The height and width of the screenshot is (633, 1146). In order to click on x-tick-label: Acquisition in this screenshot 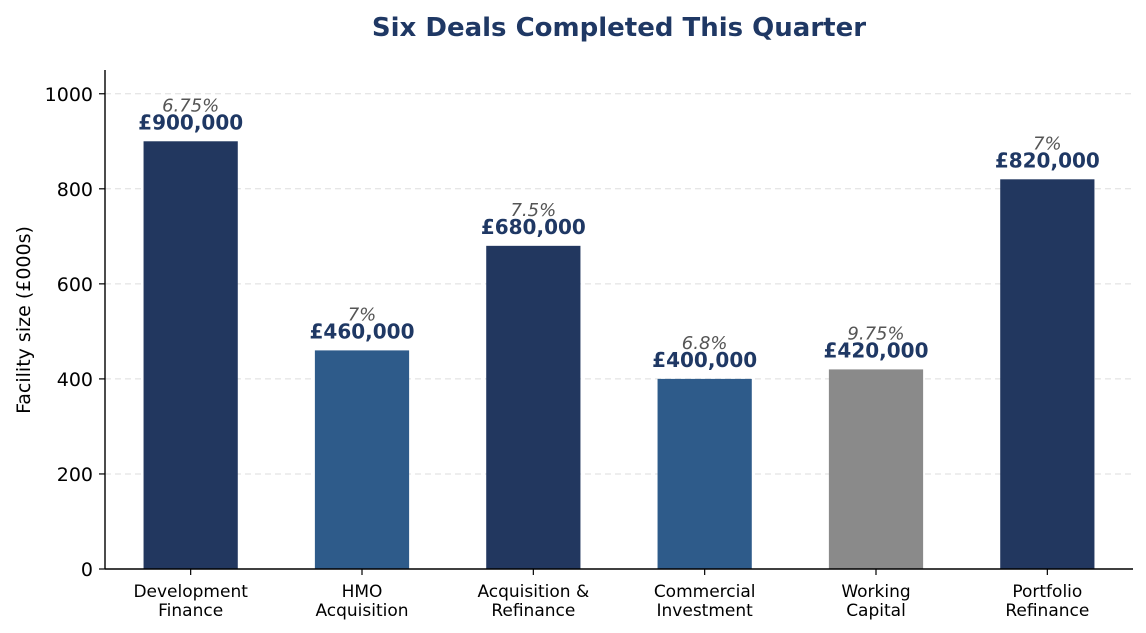, I will do `click(361, 611)`.